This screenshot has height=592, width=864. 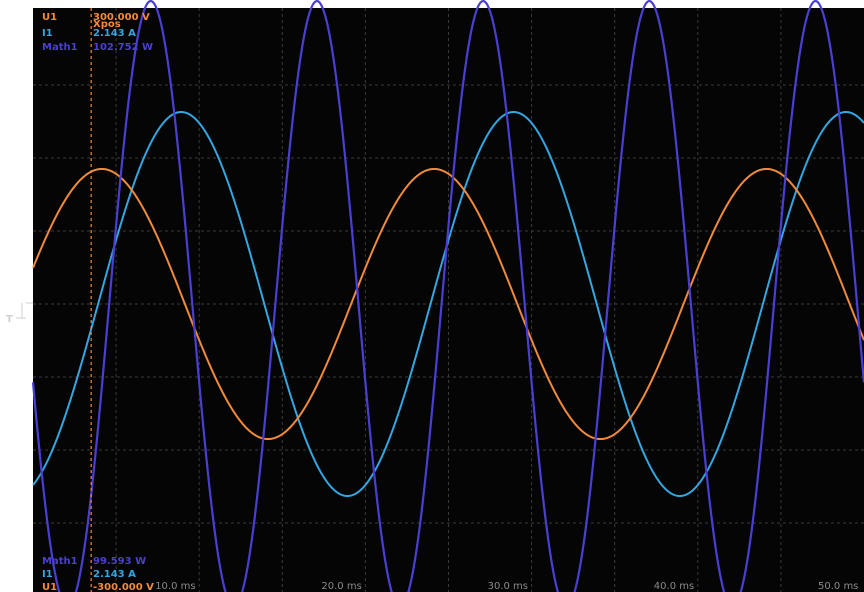 I want to click on xpos-overlay-label: Xpos, so click(x=107, y=24).